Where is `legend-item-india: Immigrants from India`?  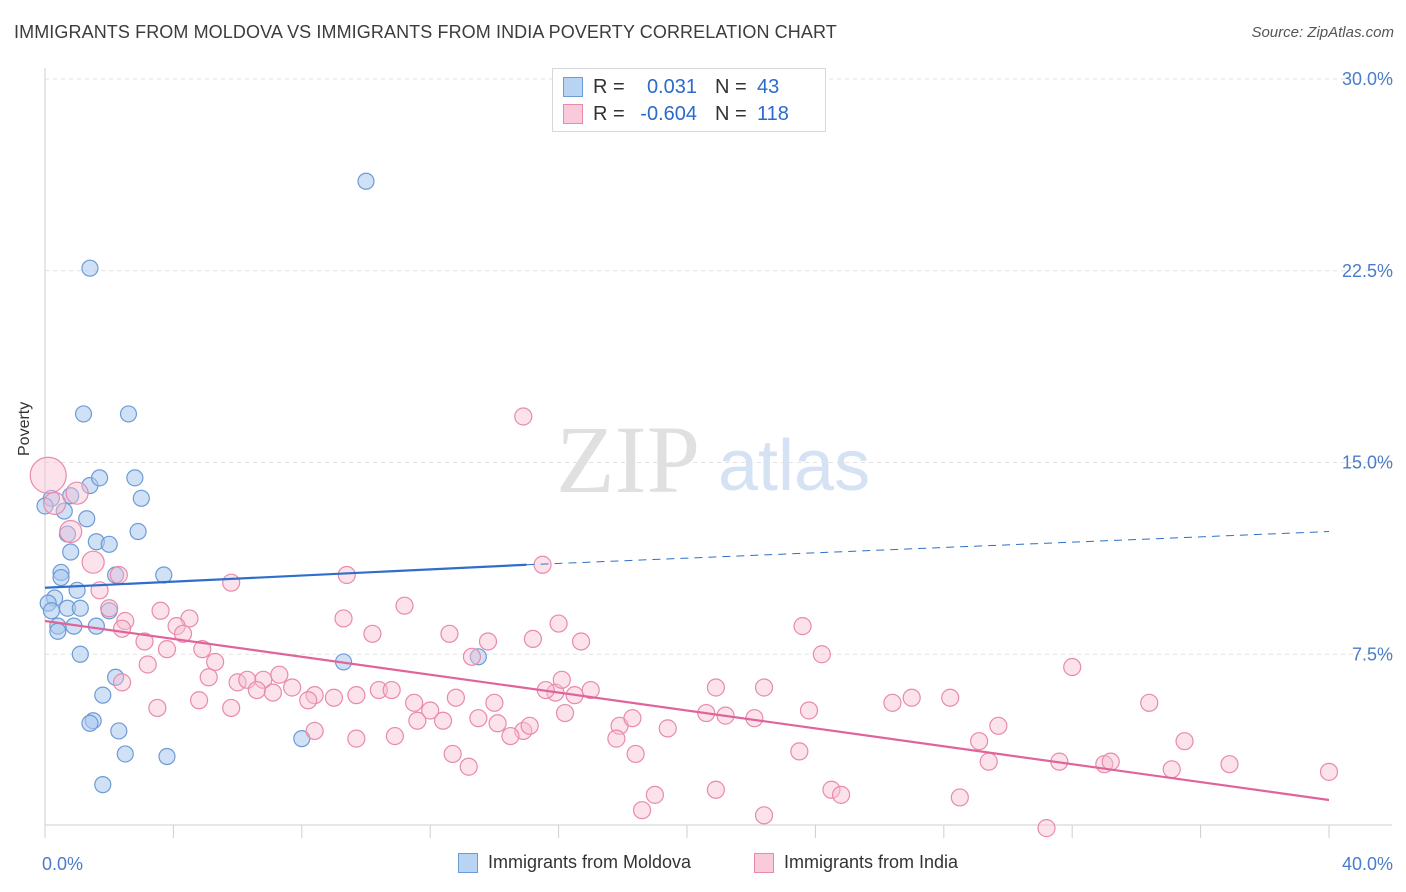 legend-item-india: Immigrants from India is located at coordinates (856, 862).